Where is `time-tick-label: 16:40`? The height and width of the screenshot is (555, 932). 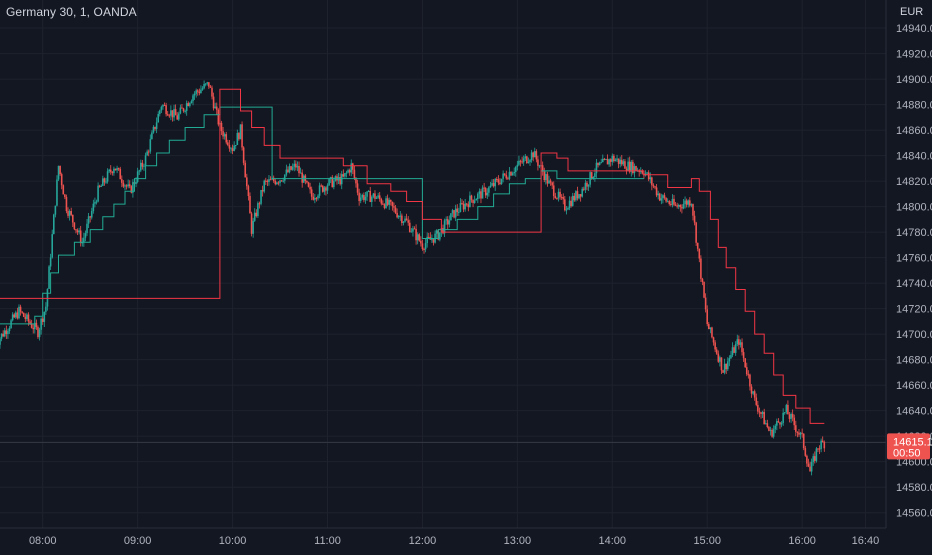
time-tick-label: 16:40 is located at coordinates (866, 541).